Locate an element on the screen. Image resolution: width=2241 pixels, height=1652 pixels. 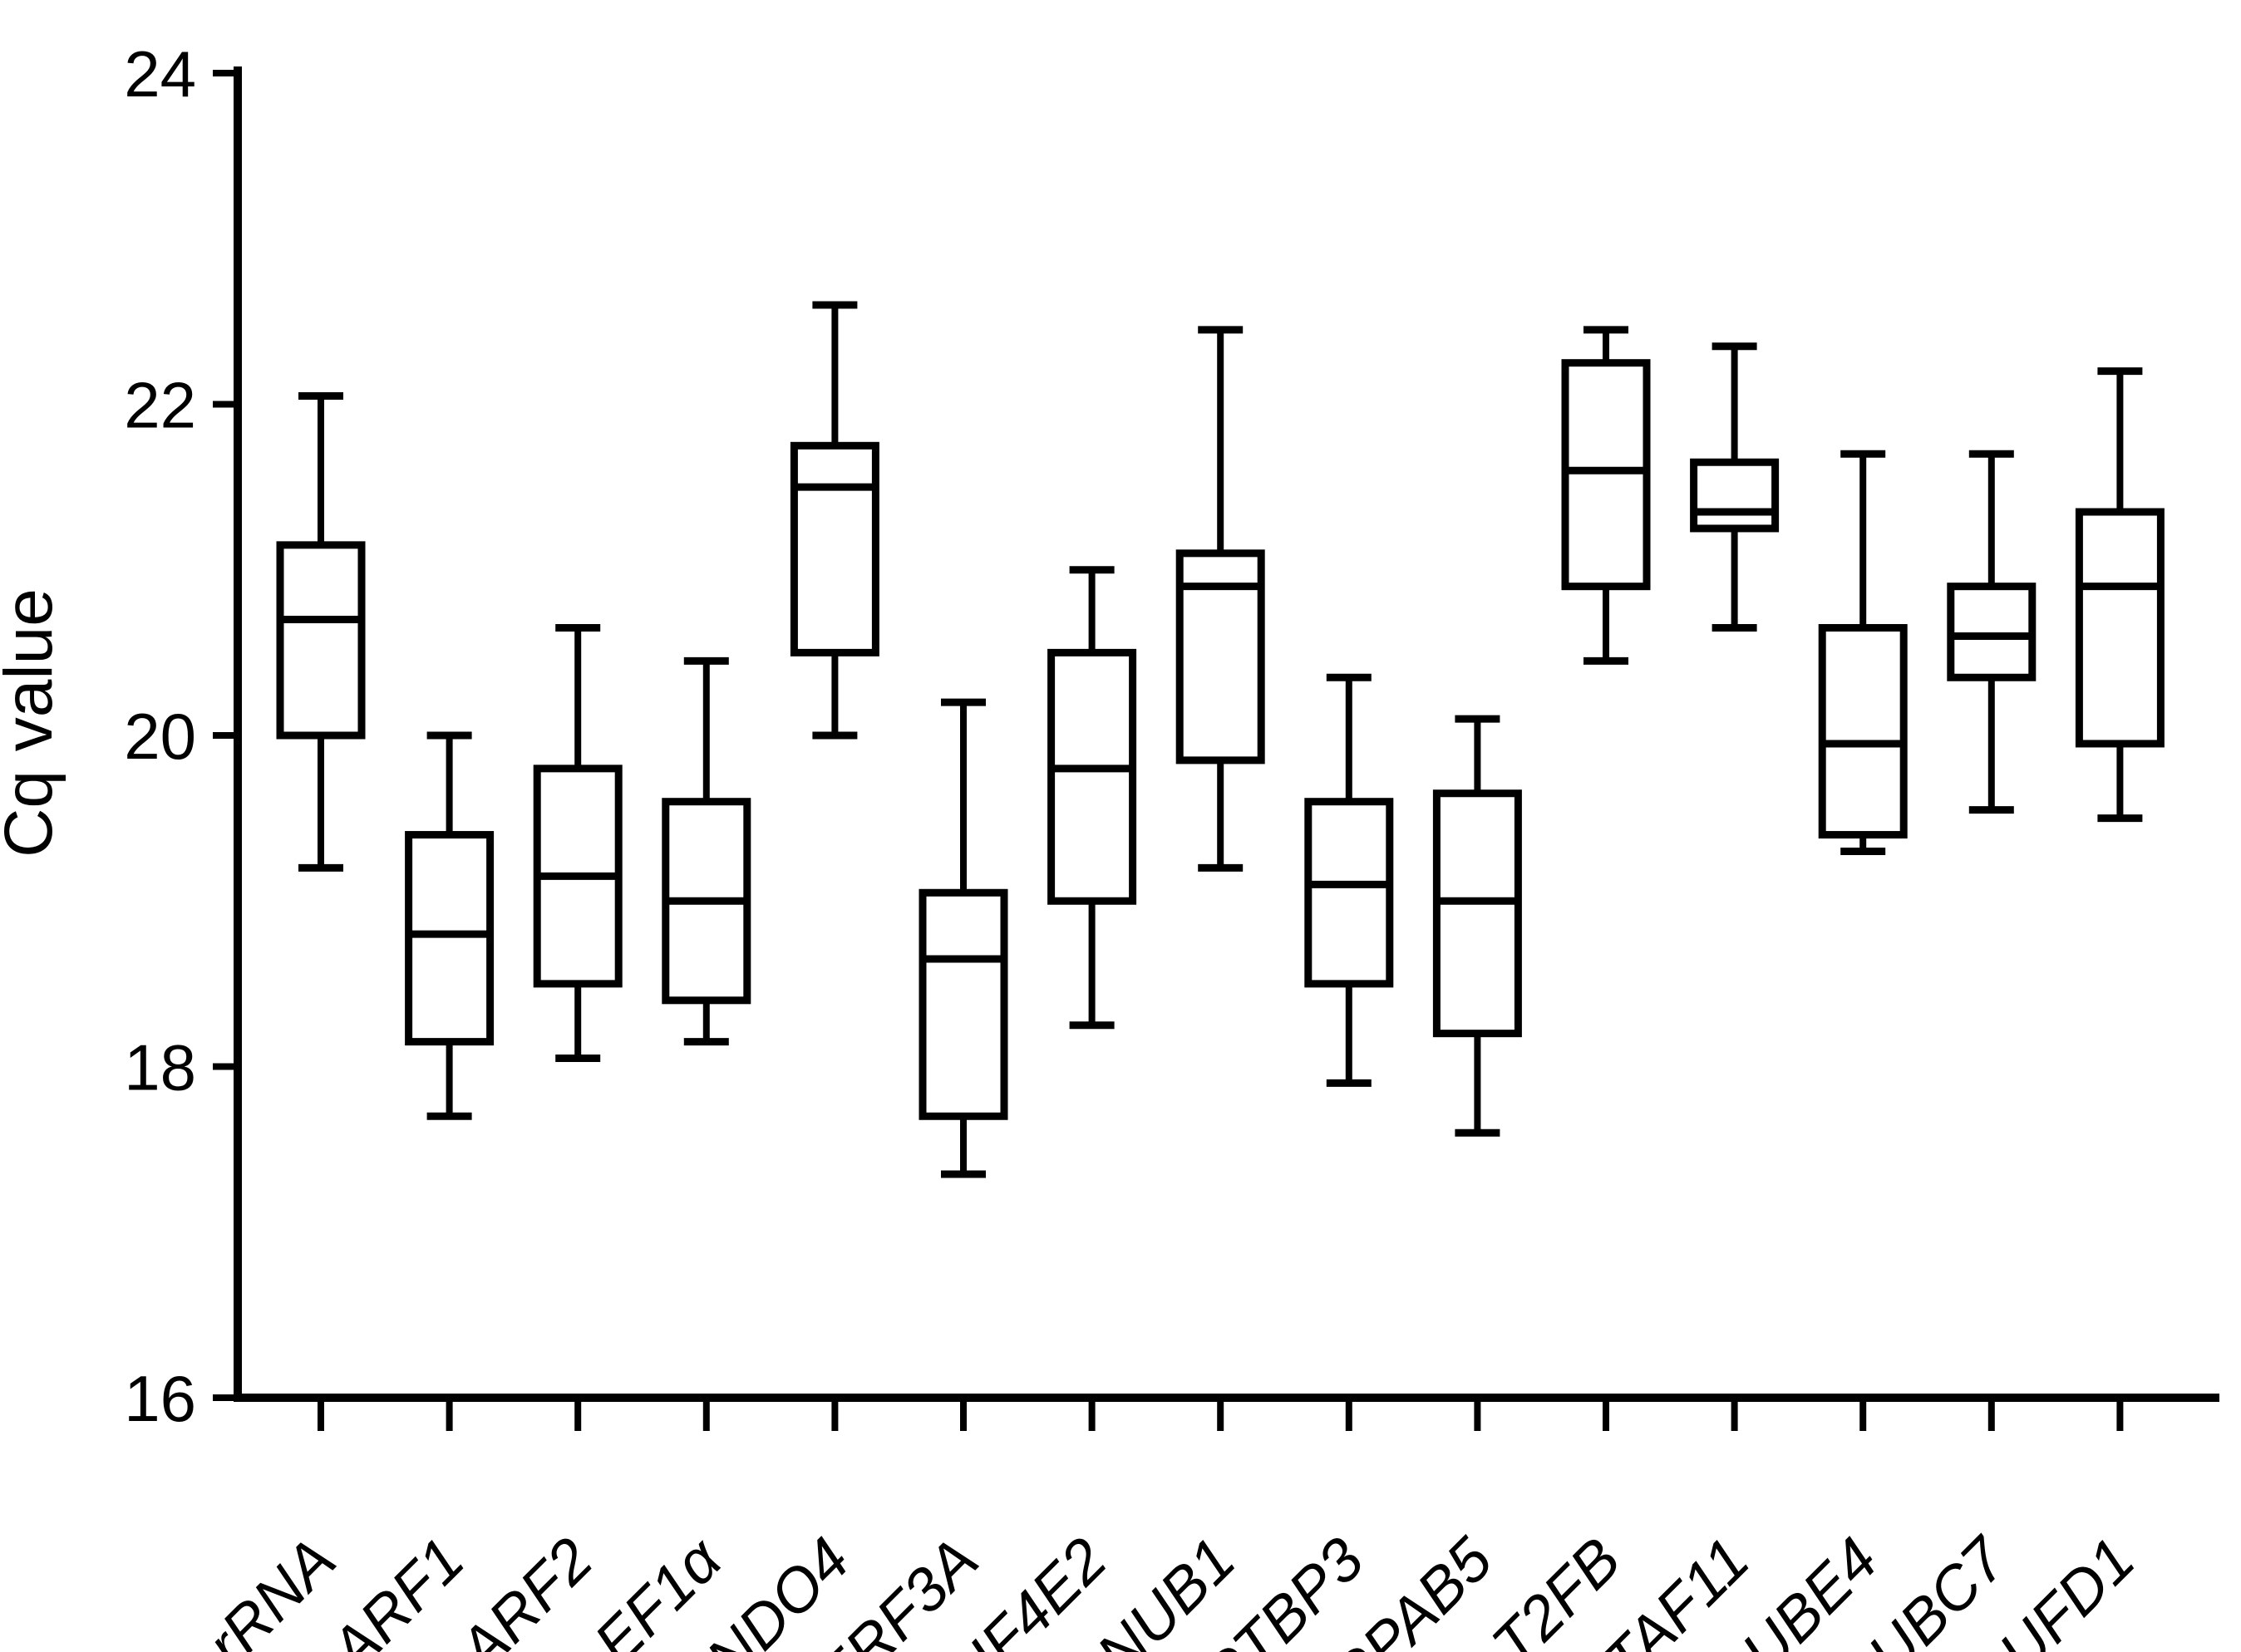
box-UFD1 is located at coordinates (2120, 595).